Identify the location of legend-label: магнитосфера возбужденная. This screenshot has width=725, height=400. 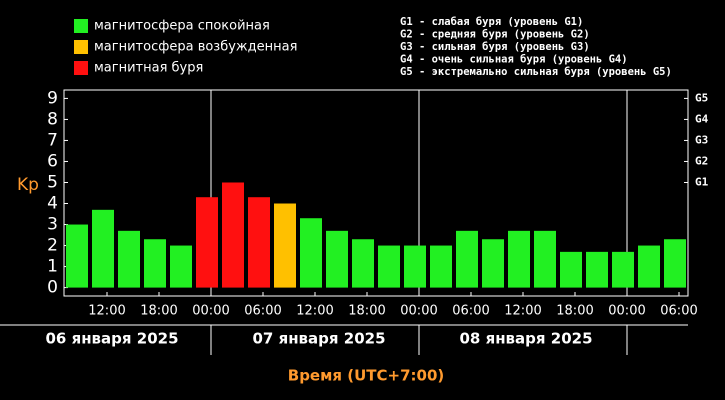
(195, 47).